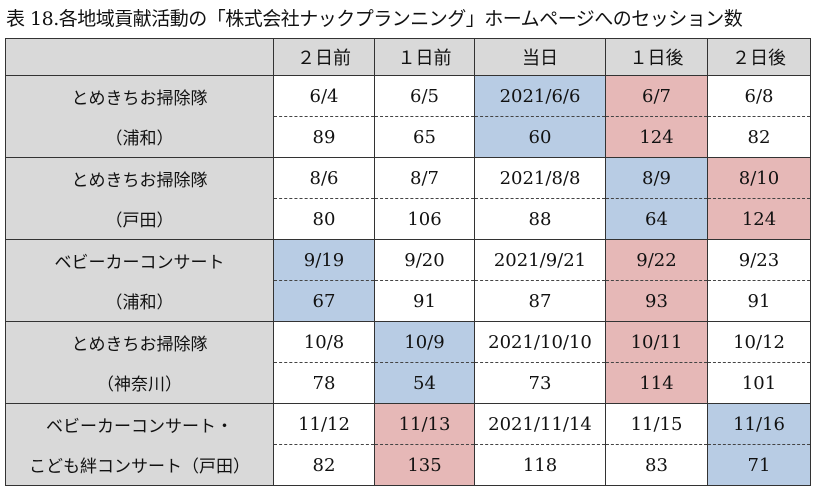  I want to click on column-header: １日前, so click(424, 57).